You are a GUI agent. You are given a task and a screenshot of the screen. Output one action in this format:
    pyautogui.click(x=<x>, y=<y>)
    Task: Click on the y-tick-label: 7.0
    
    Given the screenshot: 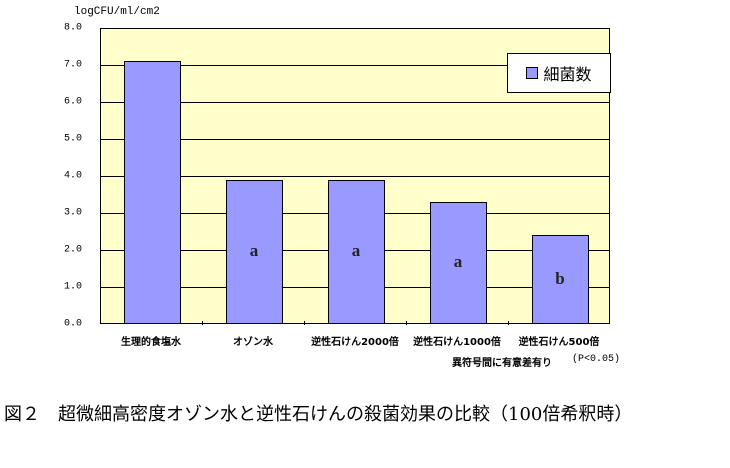 What is the action you would take?
    pyautogui.click(x=73, y=65)
    